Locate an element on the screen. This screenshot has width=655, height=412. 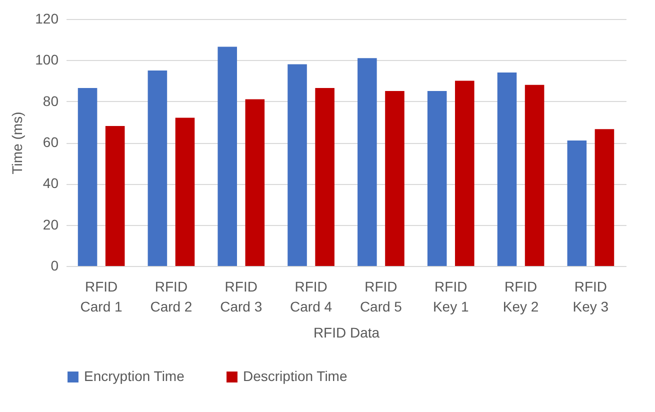
x-tick-label: RFID Card 4 is located at coordinates (311, 296).